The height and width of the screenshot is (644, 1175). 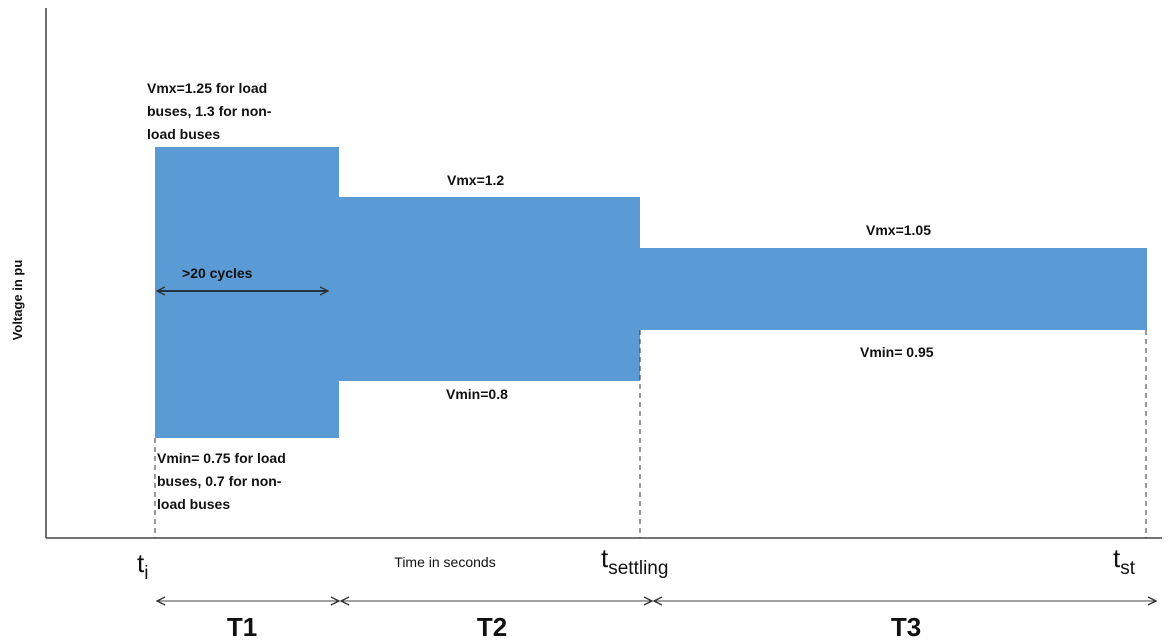 I want to click on period-t1-label: T1, so click(x=242, y=627).